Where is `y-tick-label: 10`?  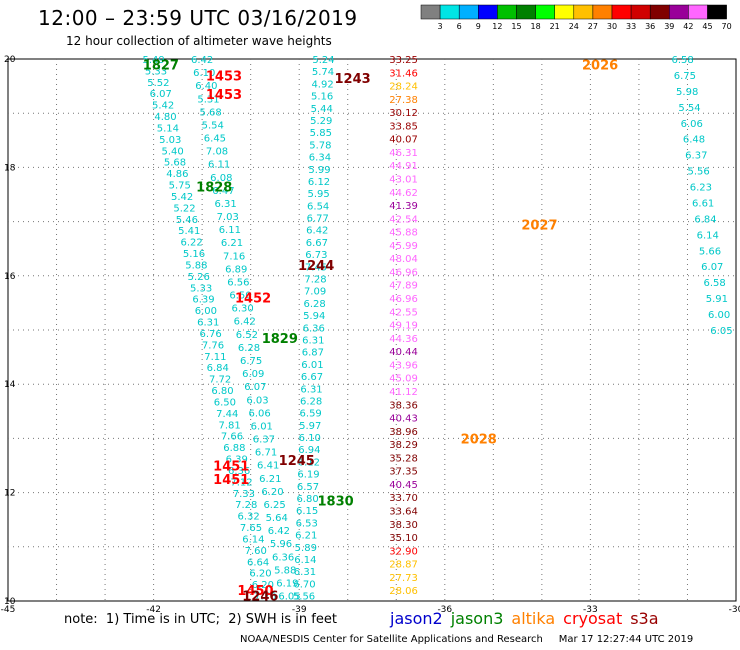 y-tick-label: 10 is located at coordinates (10, 602).